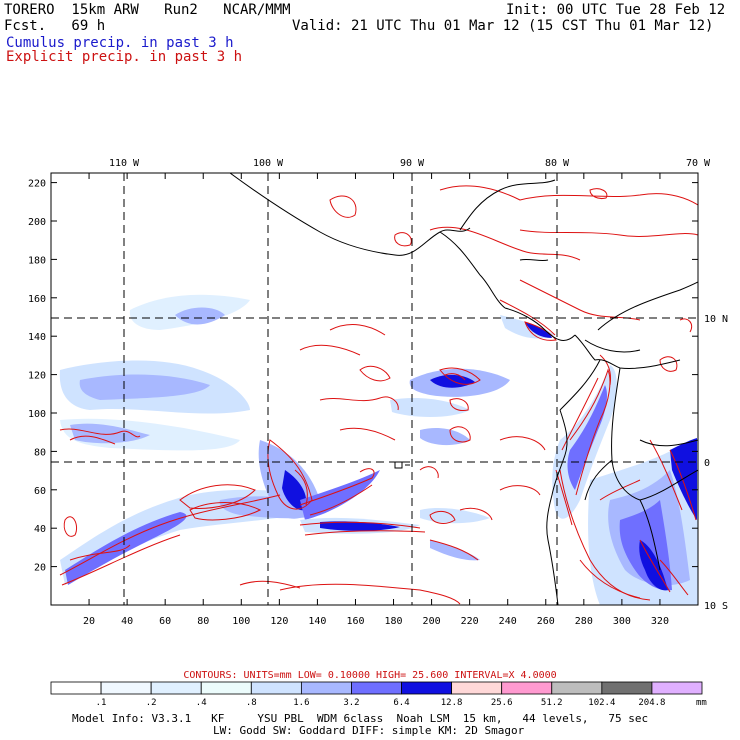  Describe the element at coordinates (251, 703) in the screenshot. I see `colorbar-label: .8` at that location.